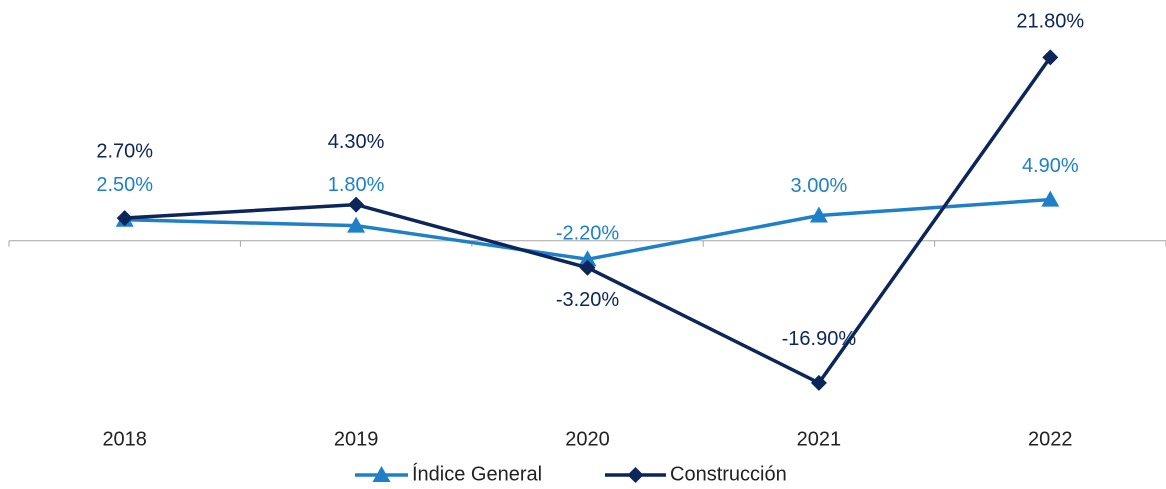  What do you see at coordinates (819, 186) in the screenshot?
I see `data-label: 3.00%` at bounding box center [819, 186].